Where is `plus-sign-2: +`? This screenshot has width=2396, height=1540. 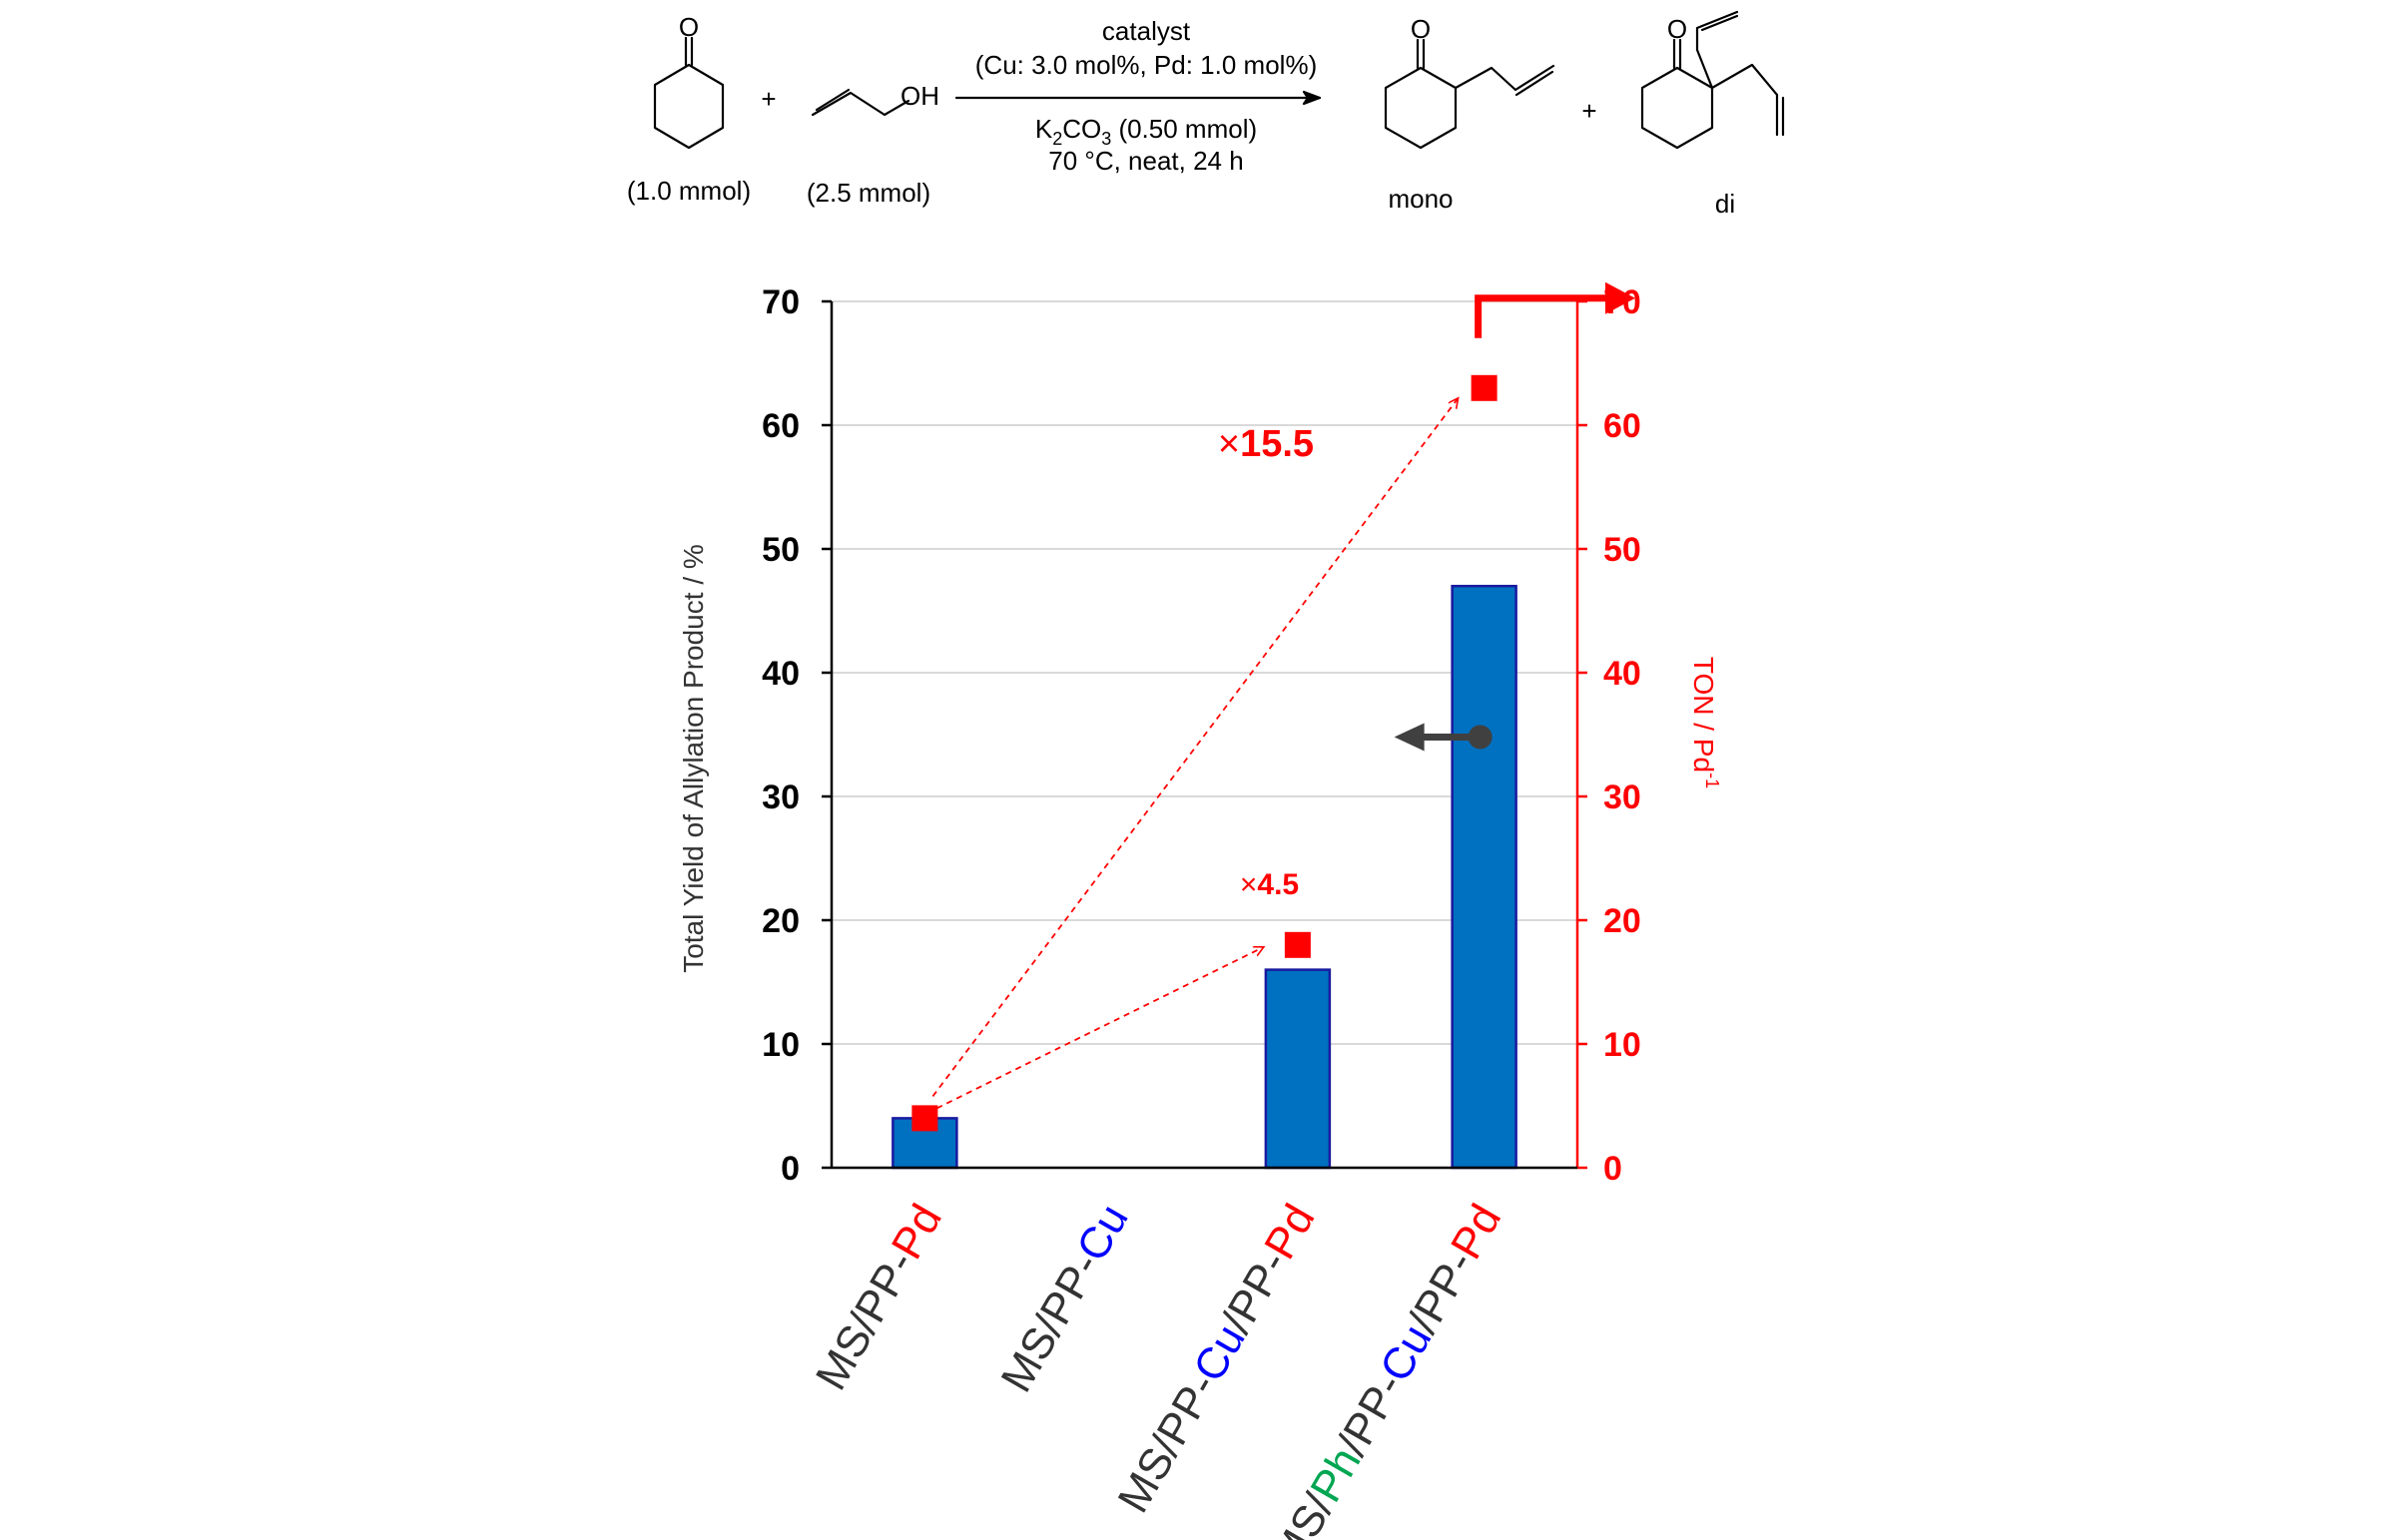
plus-sign-2: + is located at coordinates (1588, 111).